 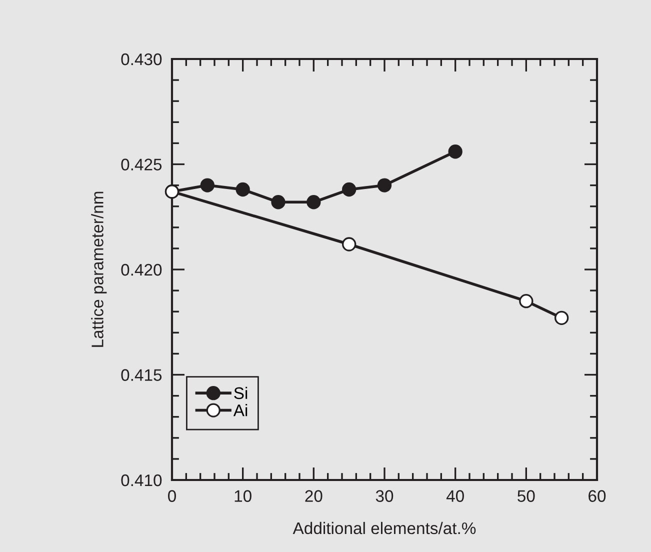 What do you see at coordinates (241, 393) in the screenshot?
I see `legend-label: Si` at bounding box center [241, 393].